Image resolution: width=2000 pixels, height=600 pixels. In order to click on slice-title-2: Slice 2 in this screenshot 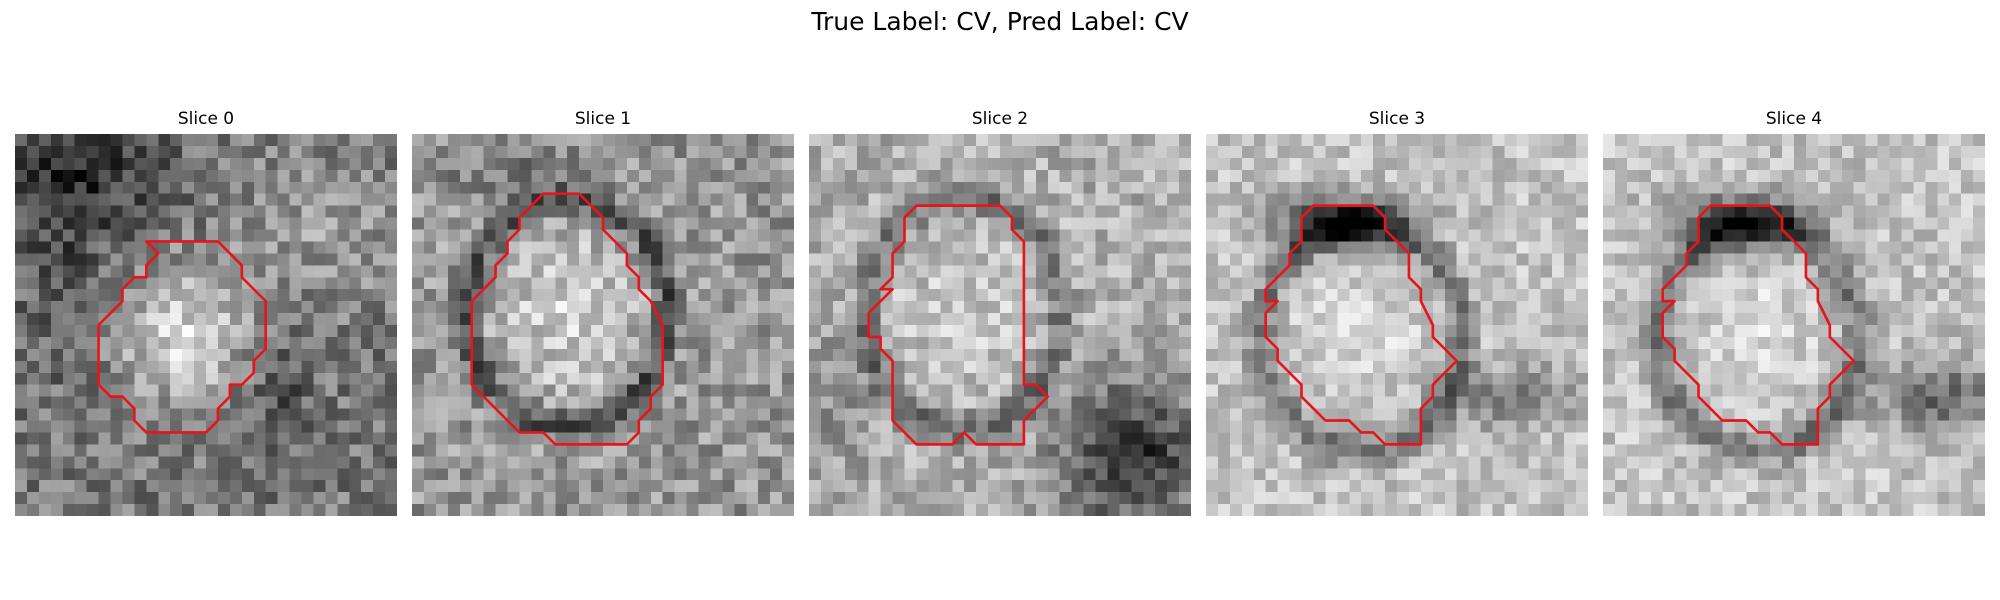, I will do `click(1000, 119)`.